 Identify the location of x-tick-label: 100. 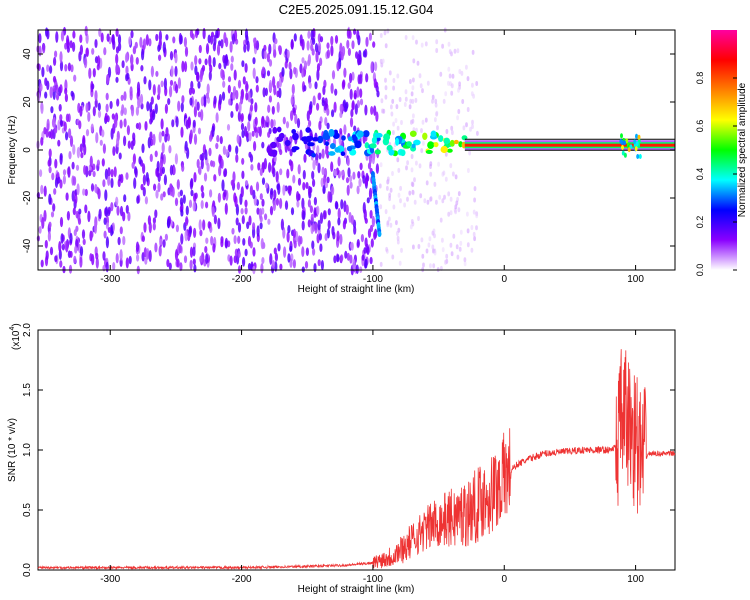
(635, 279).